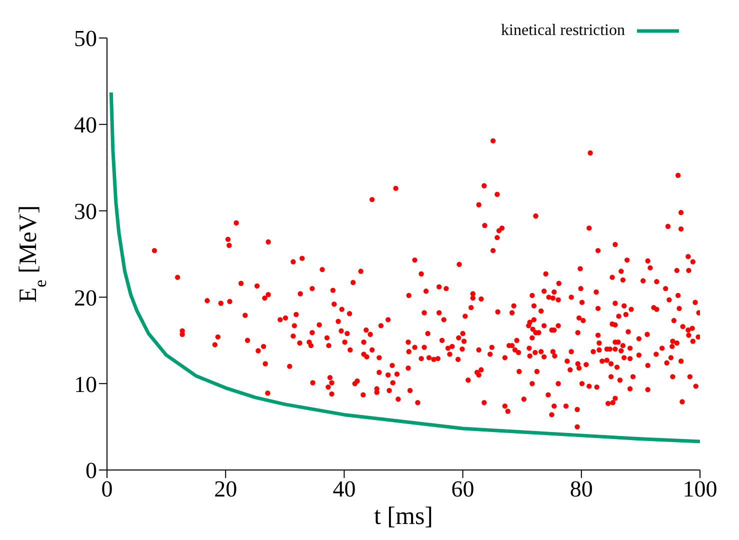 The image size is (739, 540). I want to click on x-axis-title: t [ms], so click(404, 516).